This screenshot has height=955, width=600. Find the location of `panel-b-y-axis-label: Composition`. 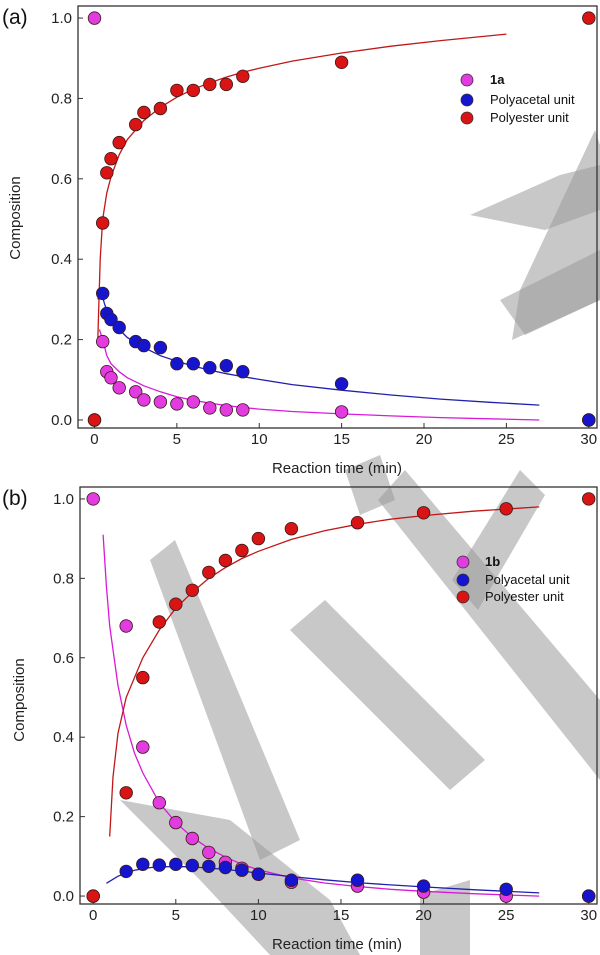

panel-b-y-axis-label: Composition is located at coordinates (19, 699).